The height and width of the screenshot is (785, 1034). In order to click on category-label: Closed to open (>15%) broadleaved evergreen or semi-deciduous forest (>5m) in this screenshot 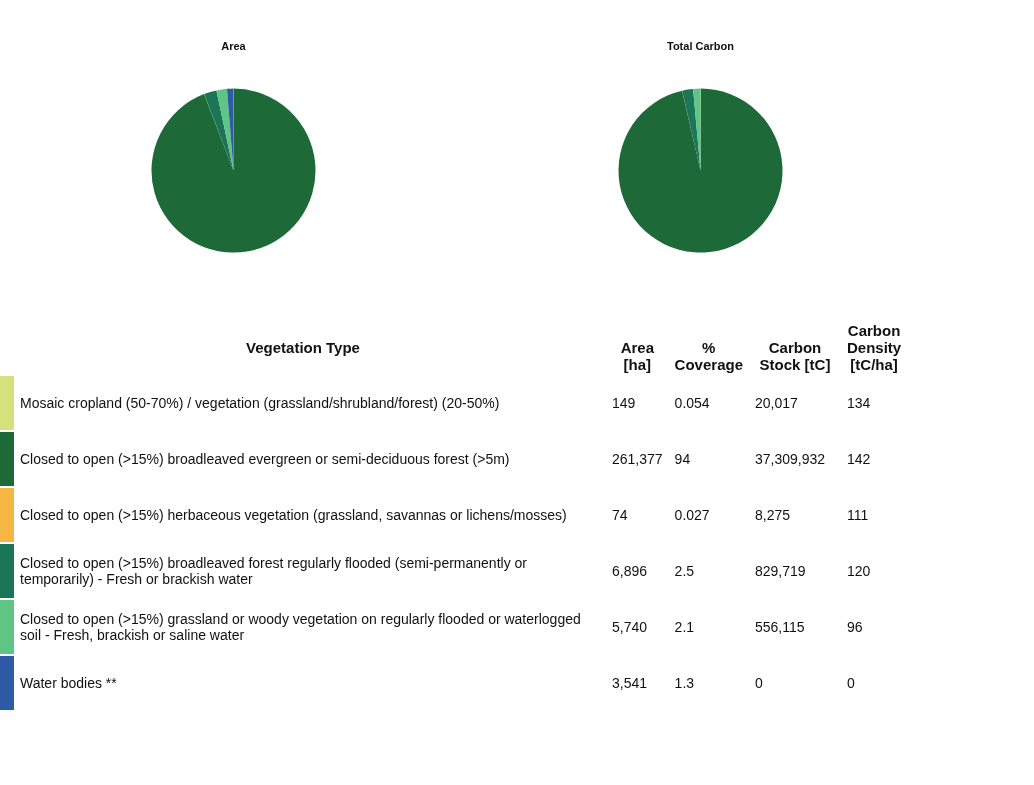, I will do `click(265, 459)`.